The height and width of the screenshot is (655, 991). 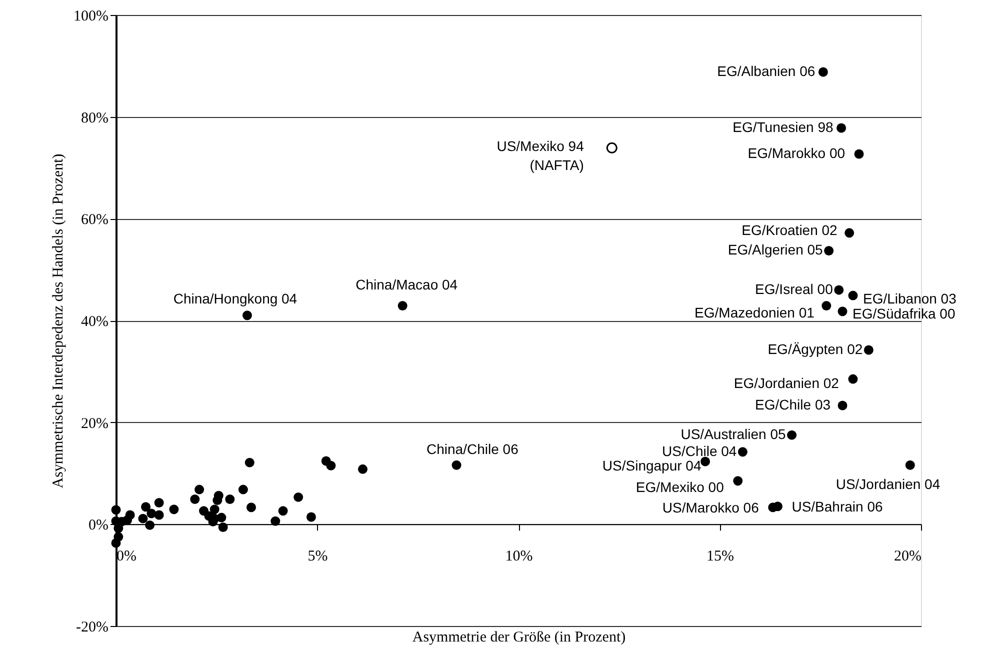 I want to click on annotation: EG/Tunesien 98, so click(x=783, y=127).